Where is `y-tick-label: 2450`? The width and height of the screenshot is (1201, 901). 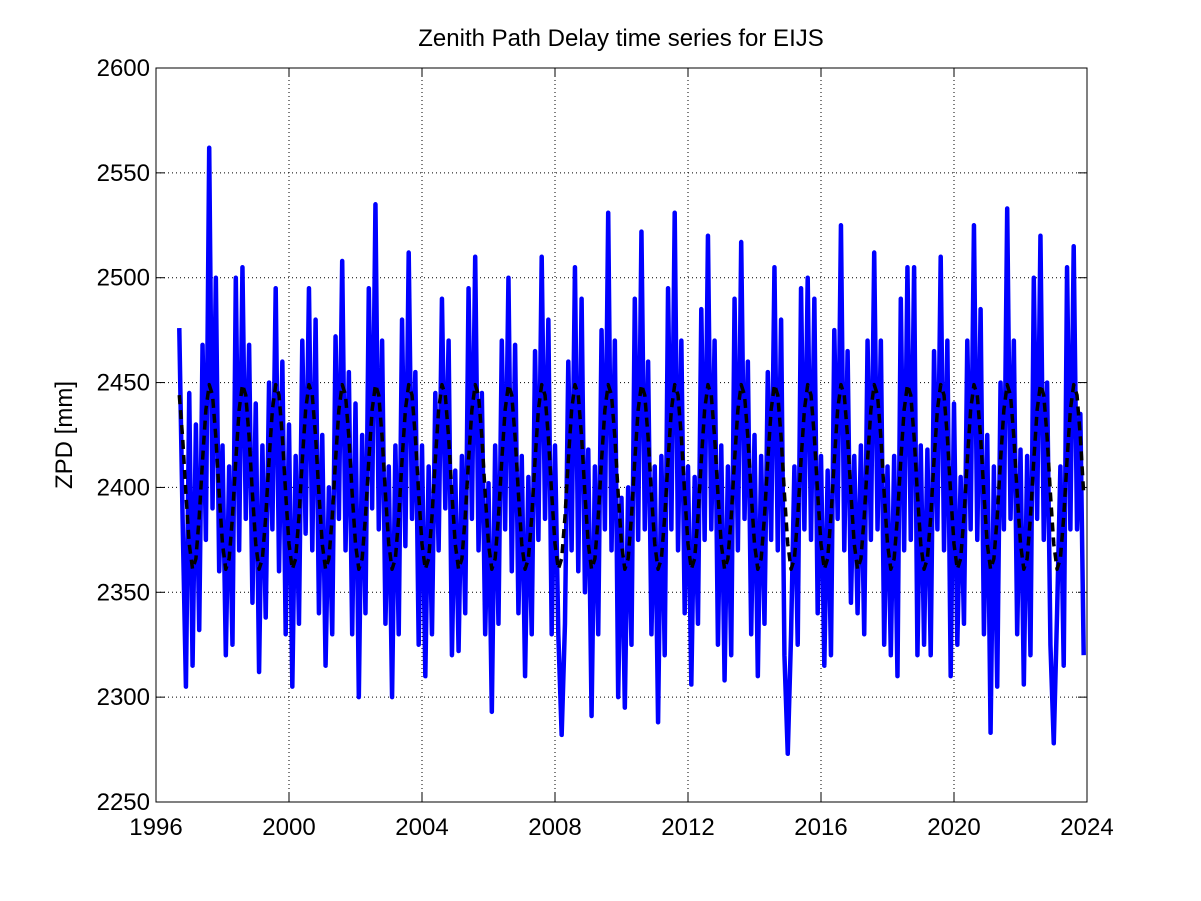 y-tick-label: 2450 is located at coordinates (123, 383).